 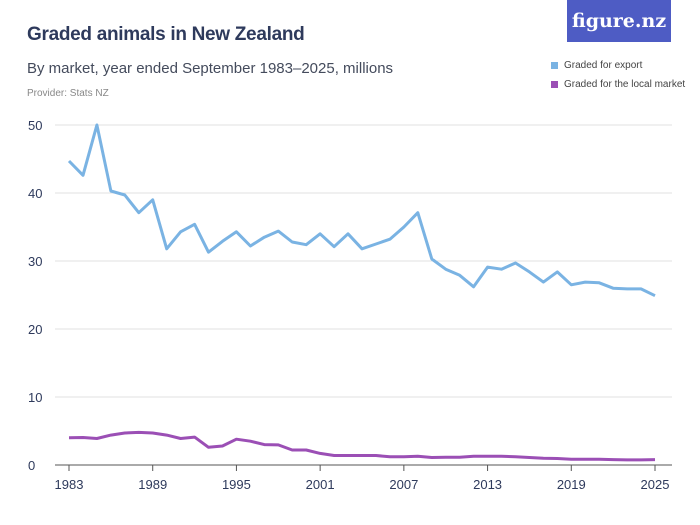 I want to click on x-tick-label: 2019, so click(x=571, y=484).